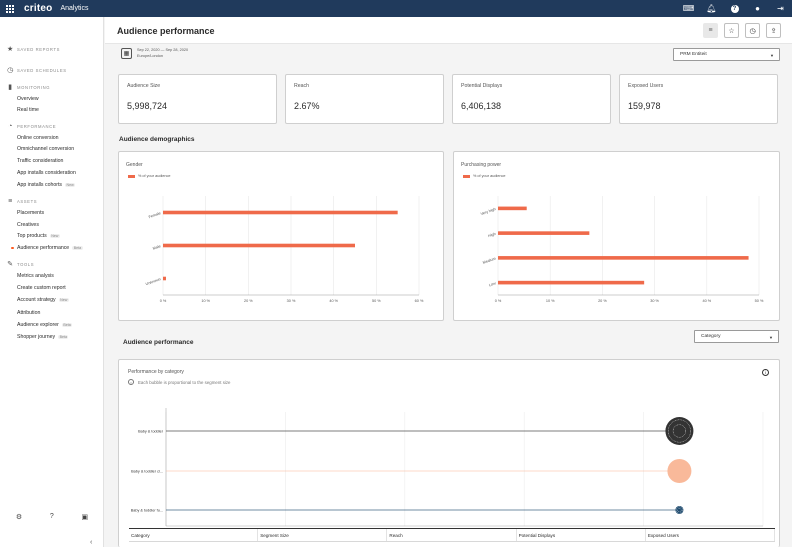 The image size is (792, 547). What do you see at coordinates (85, 517) in the screenshot?
I see `accessibility-icon: ▣` at bounding box center [85, 517].